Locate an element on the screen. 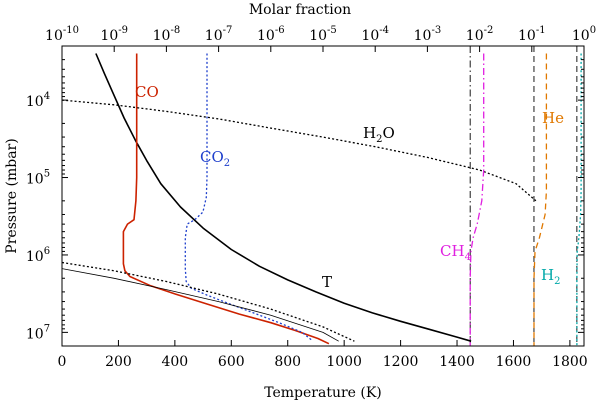 This screenshot has height=405, width=600. x-tick-label: 1000 is located at coordinates (344, 362).